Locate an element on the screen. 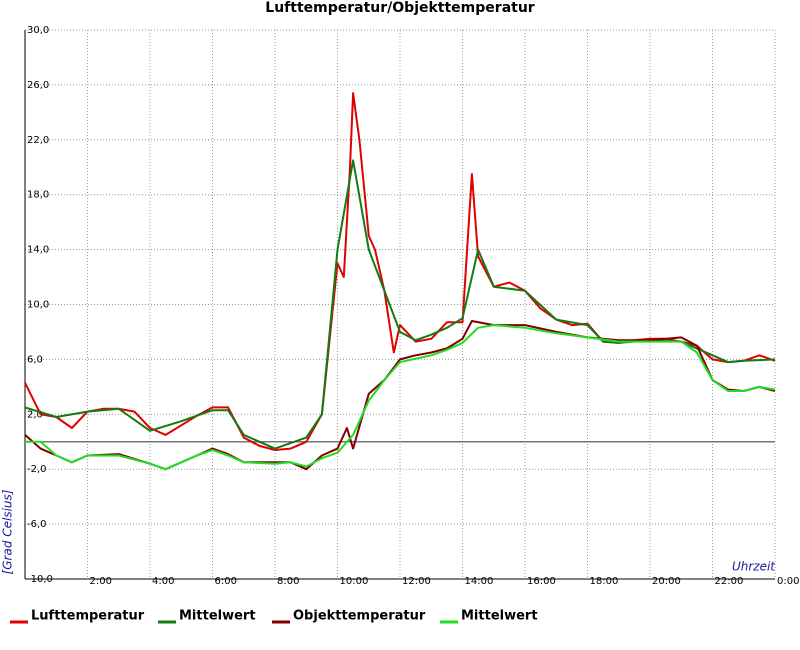 This screenshot has height=650, width=800. chart-title: Lufttemperatur/Objekttemperatur is located at coordinates (400, 8).